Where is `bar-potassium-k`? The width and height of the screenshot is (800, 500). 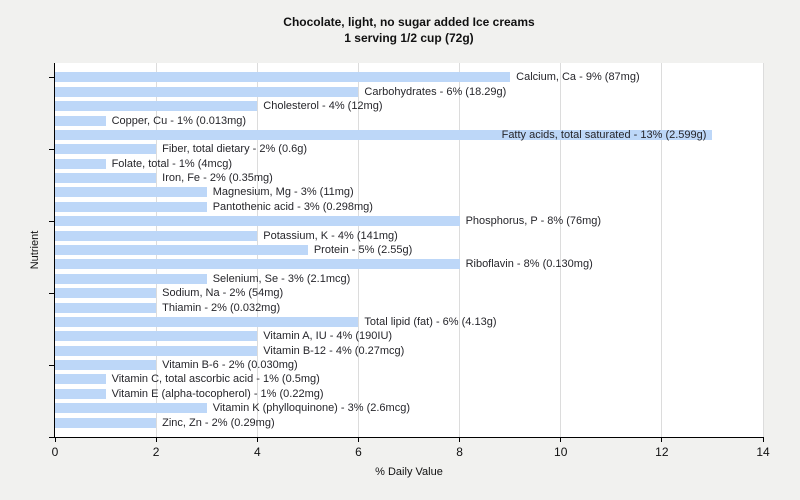 bar-potassium-k is located at coordinates (156, 235).